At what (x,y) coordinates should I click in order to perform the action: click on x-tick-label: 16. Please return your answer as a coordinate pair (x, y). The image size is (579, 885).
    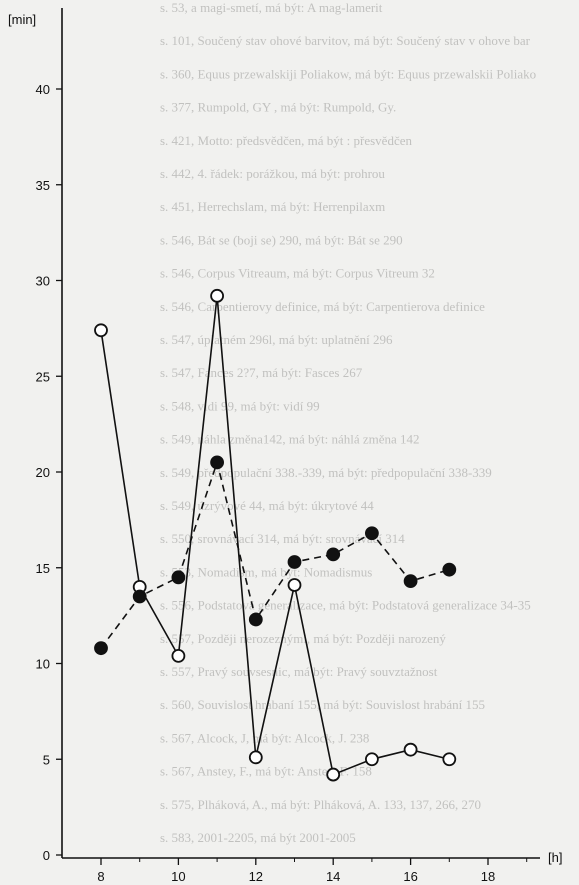
    Looking at the image, I should click on (410, 876).